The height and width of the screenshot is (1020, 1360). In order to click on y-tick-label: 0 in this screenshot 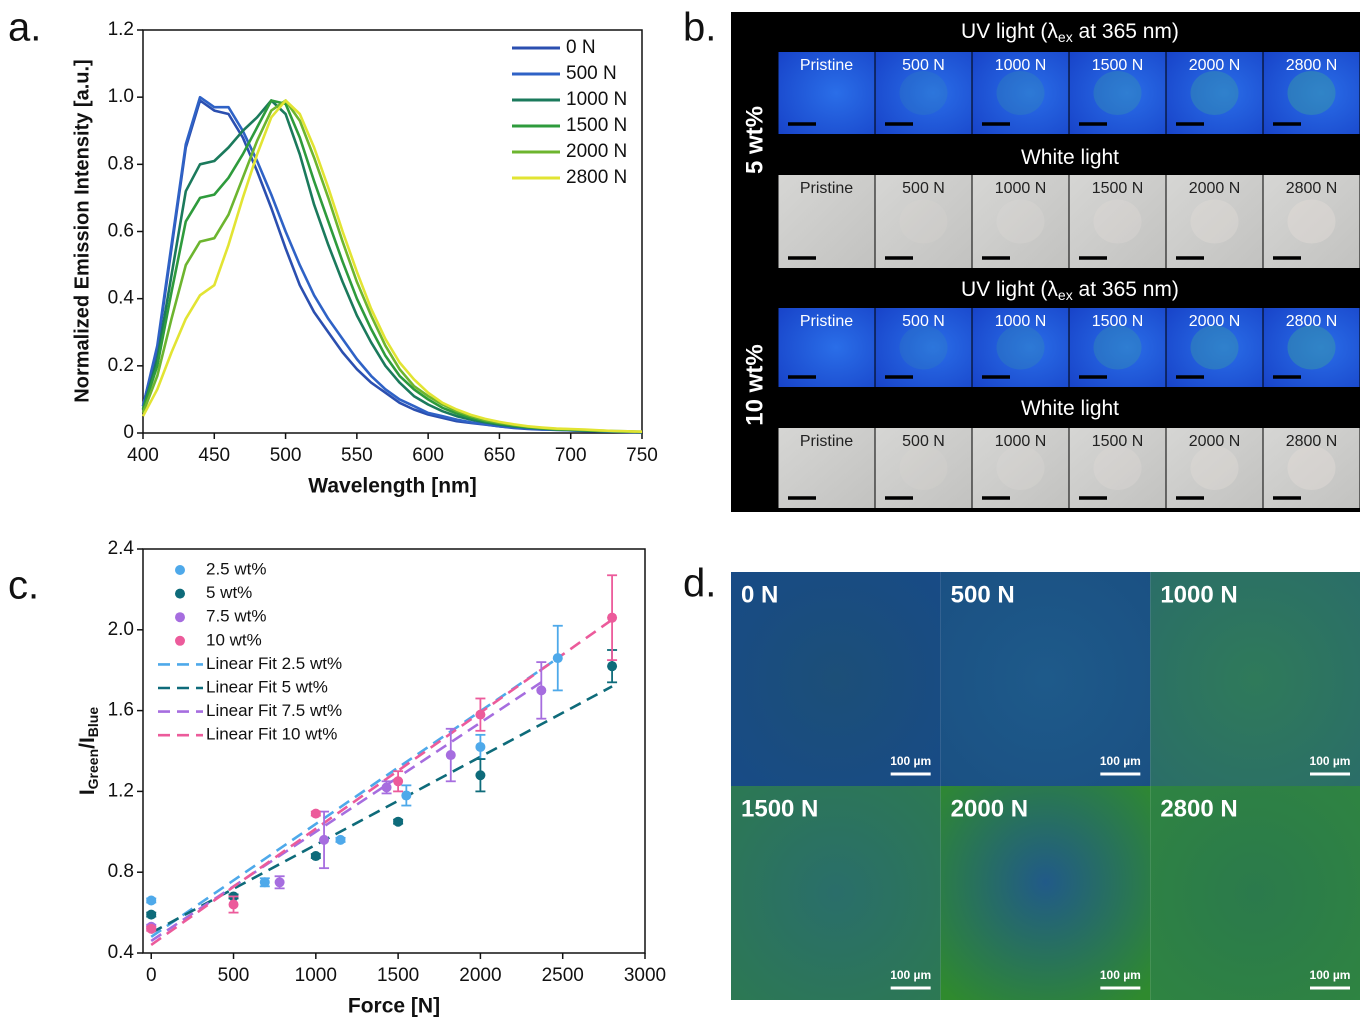, I will do `click(128, 432)`.